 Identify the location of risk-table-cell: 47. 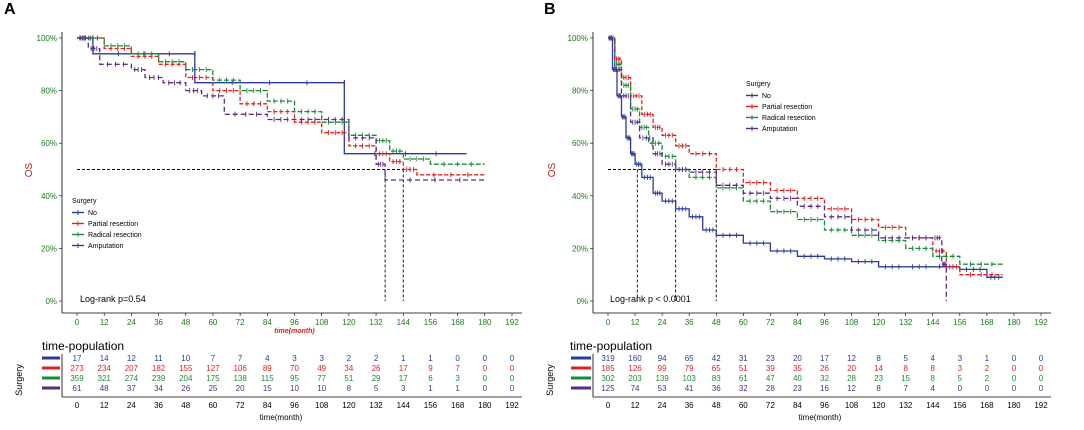
(770, 378).